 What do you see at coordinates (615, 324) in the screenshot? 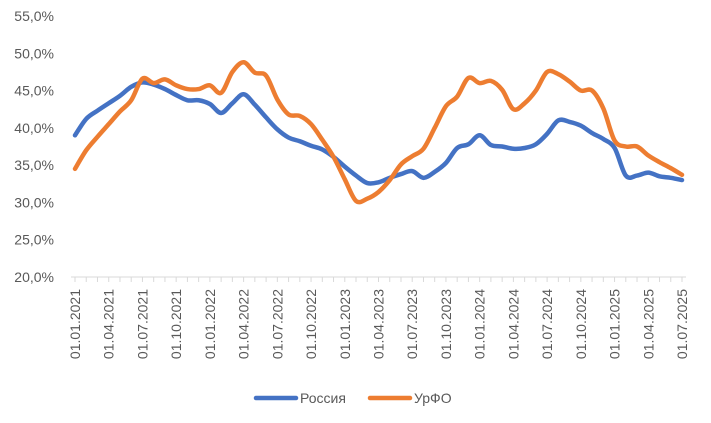
I see `x-tick-label: 01.01.2025` at bounding box center [615, 324].